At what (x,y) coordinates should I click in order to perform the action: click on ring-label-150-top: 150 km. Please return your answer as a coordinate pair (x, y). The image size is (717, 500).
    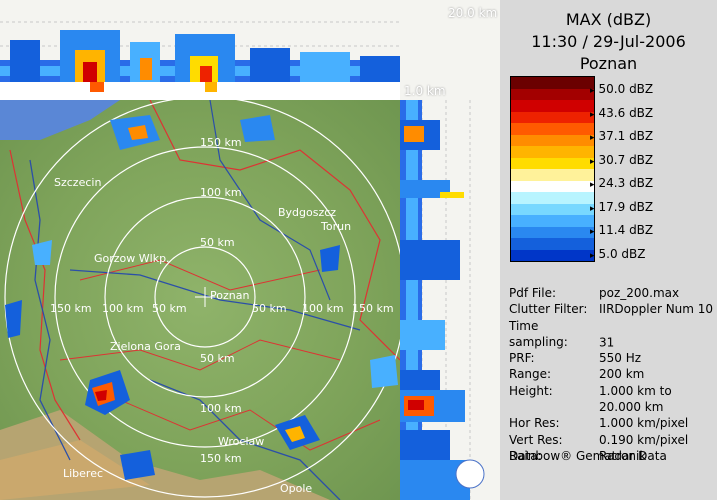
    Looking at the image, I should click on (221, 142).